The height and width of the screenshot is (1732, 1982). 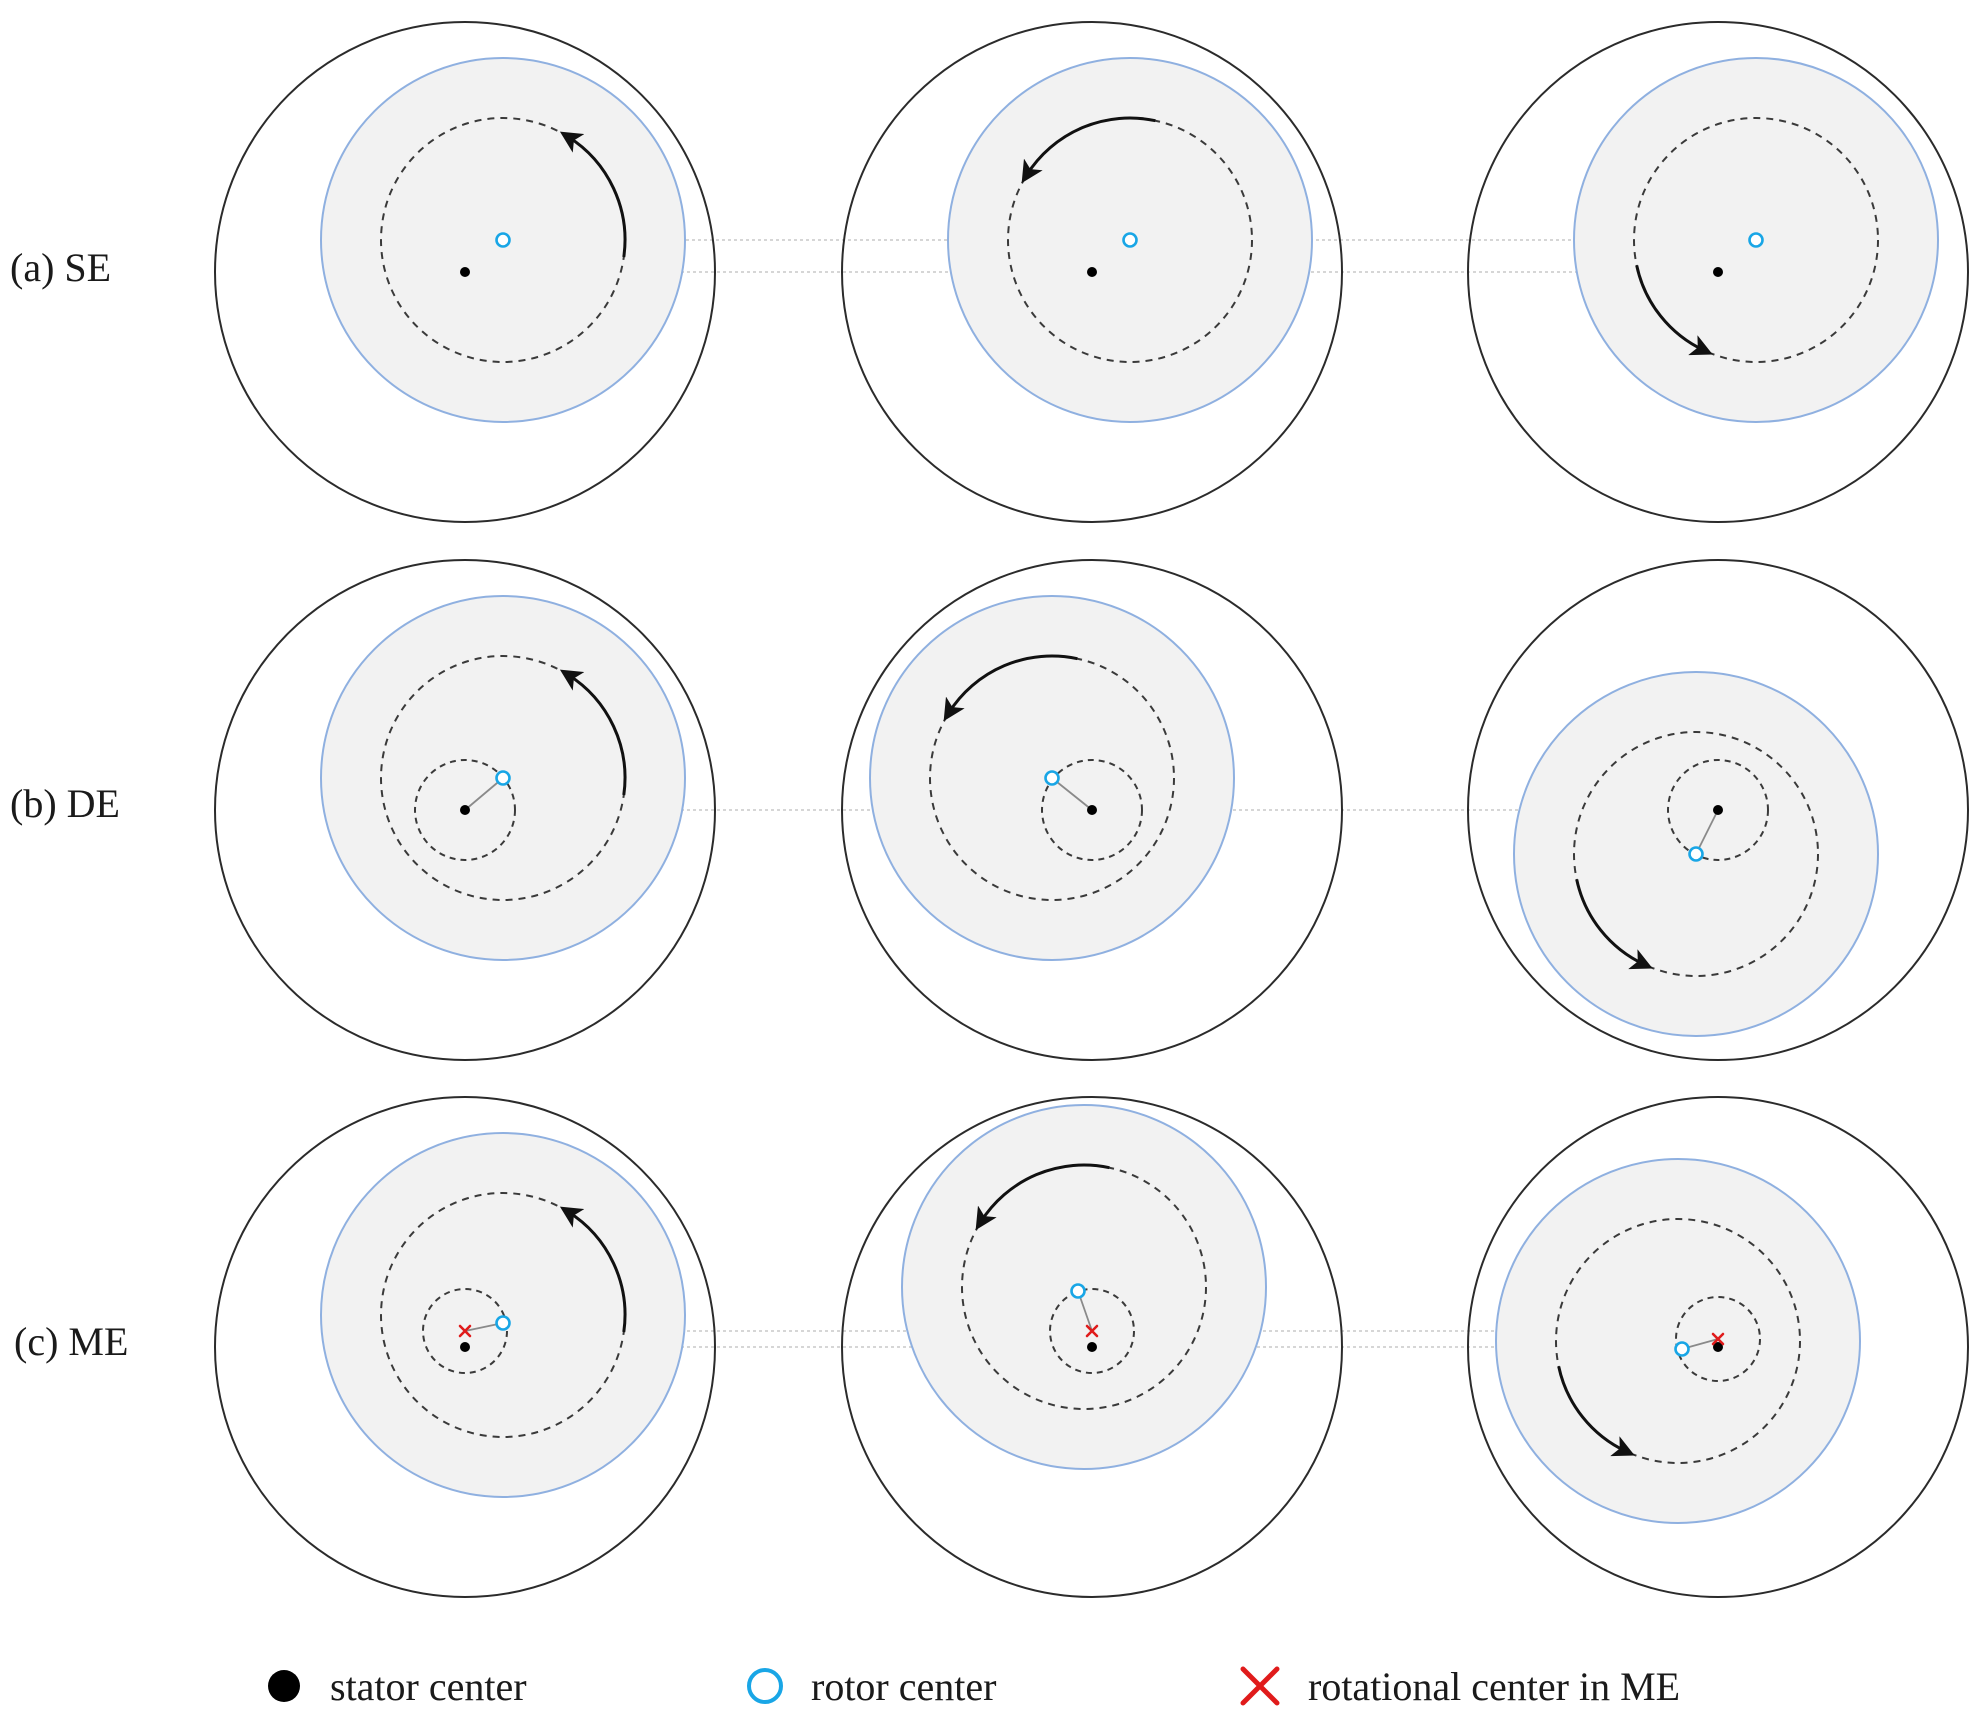 What do you see at coordinates (284, 1686) in the screenshot?
I see `filled-circle-icon` at bounding box center [284, 1686].